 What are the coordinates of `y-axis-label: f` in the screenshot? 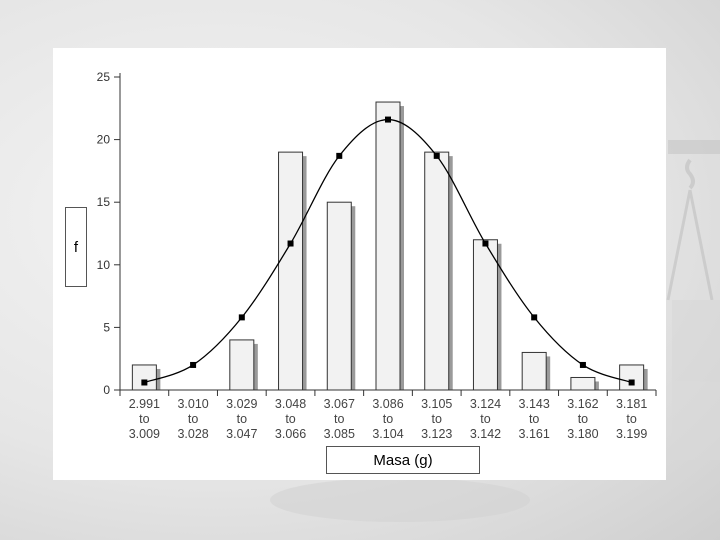 It's located at (76, 247).